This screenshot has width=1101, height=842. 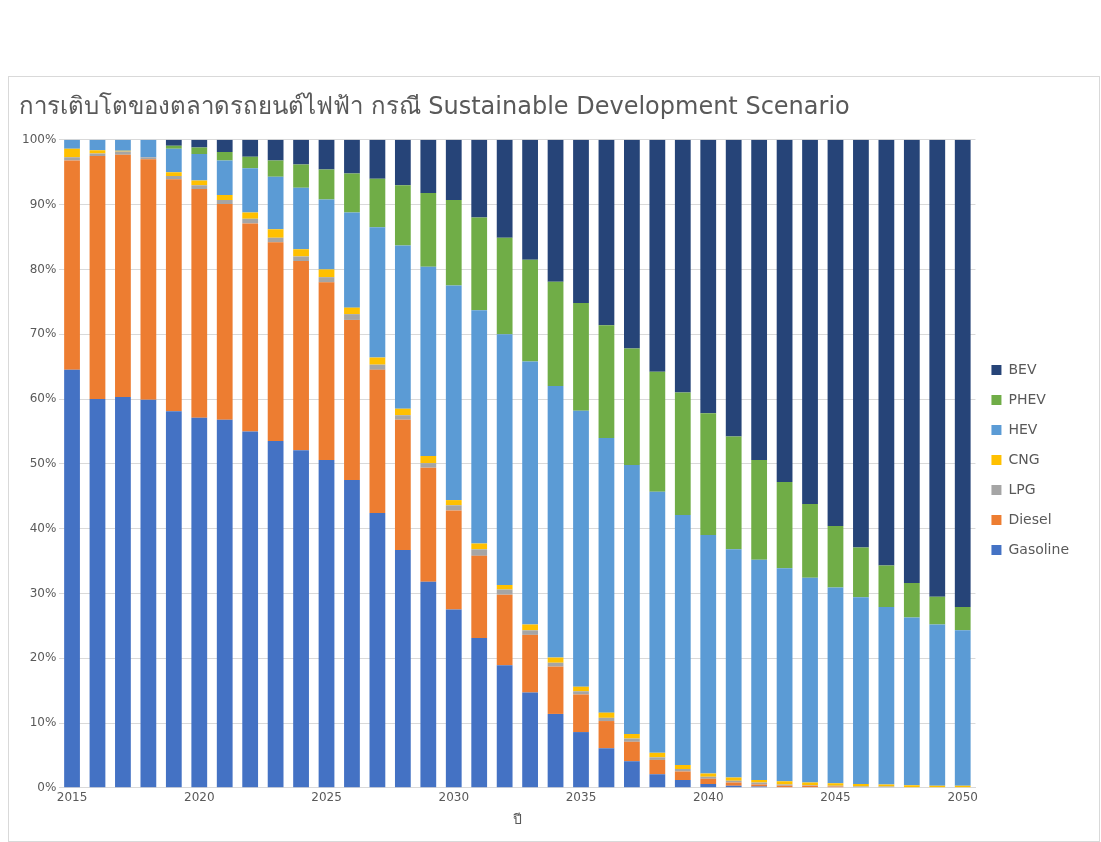 What do you see at coordinates (43, 657) in the screenshot?
I see `y-tick-label: 20%` at bounding box center [43, 657].